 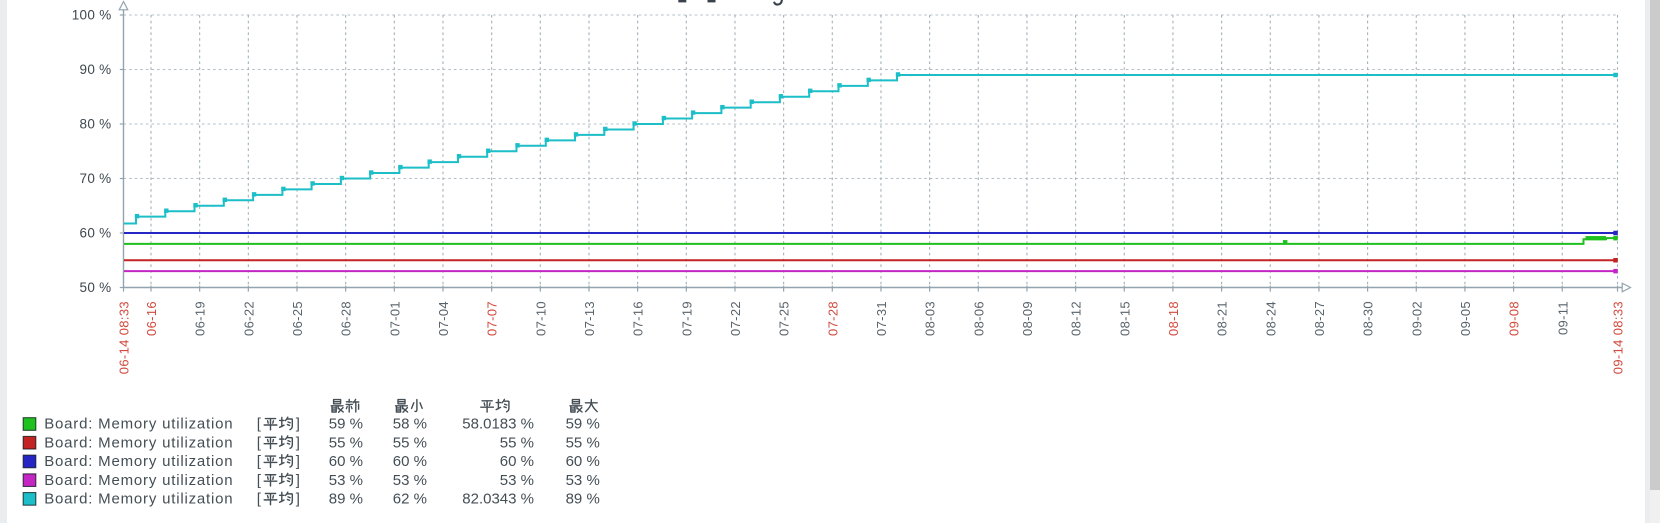 What do you see at coordinates (96, 124) in the screenshot?
I see `svg-text: 80 %` at bounding box center [96, 124].